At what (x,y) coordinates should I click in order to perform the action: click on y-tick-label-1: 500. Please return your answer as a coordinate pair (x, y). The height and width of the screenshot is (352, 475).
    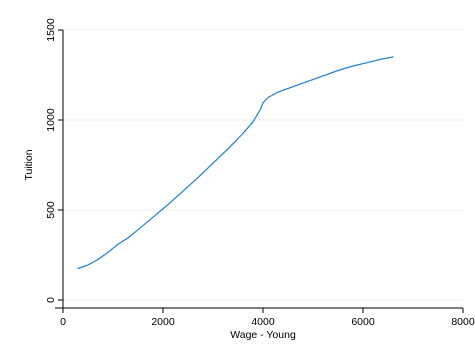
    Looking at the image, I should click on (51, 210).